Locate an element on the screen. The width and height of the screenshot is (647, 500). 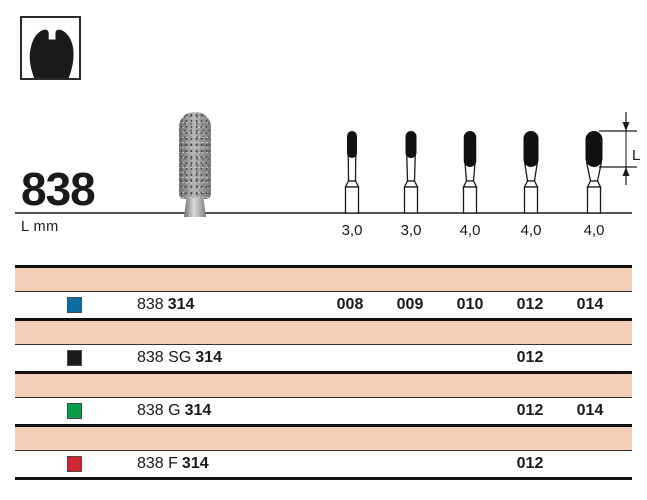
product-code: 838 SG 314 is located at coordinates (228, 358).